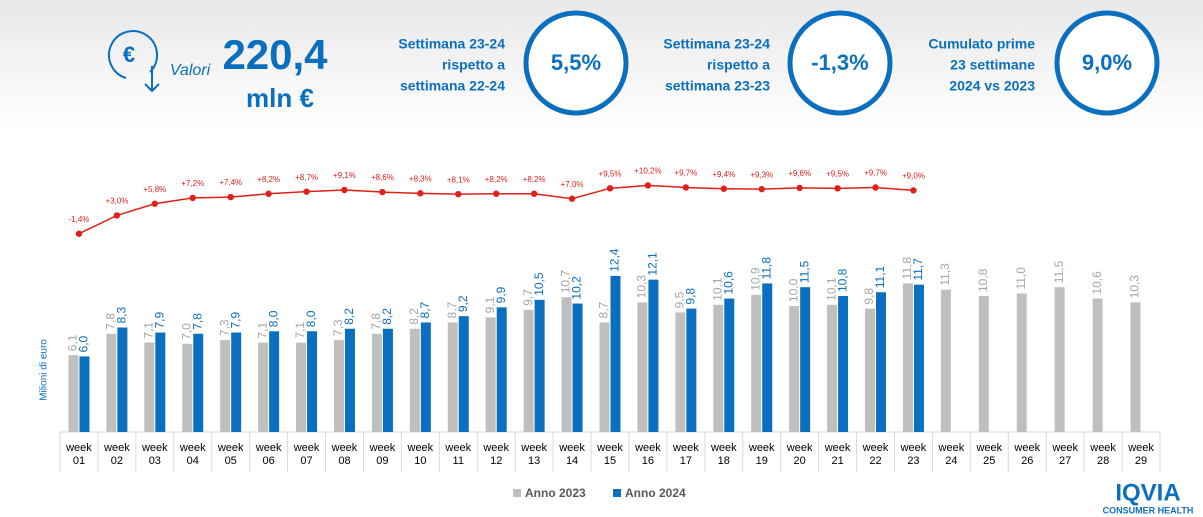 This screenshot has height=517, width=1203. What do you see at coordinates (761, 454) in the screenshot?
I see `x-tick-label: week 19` at bounding box center [761, 454].